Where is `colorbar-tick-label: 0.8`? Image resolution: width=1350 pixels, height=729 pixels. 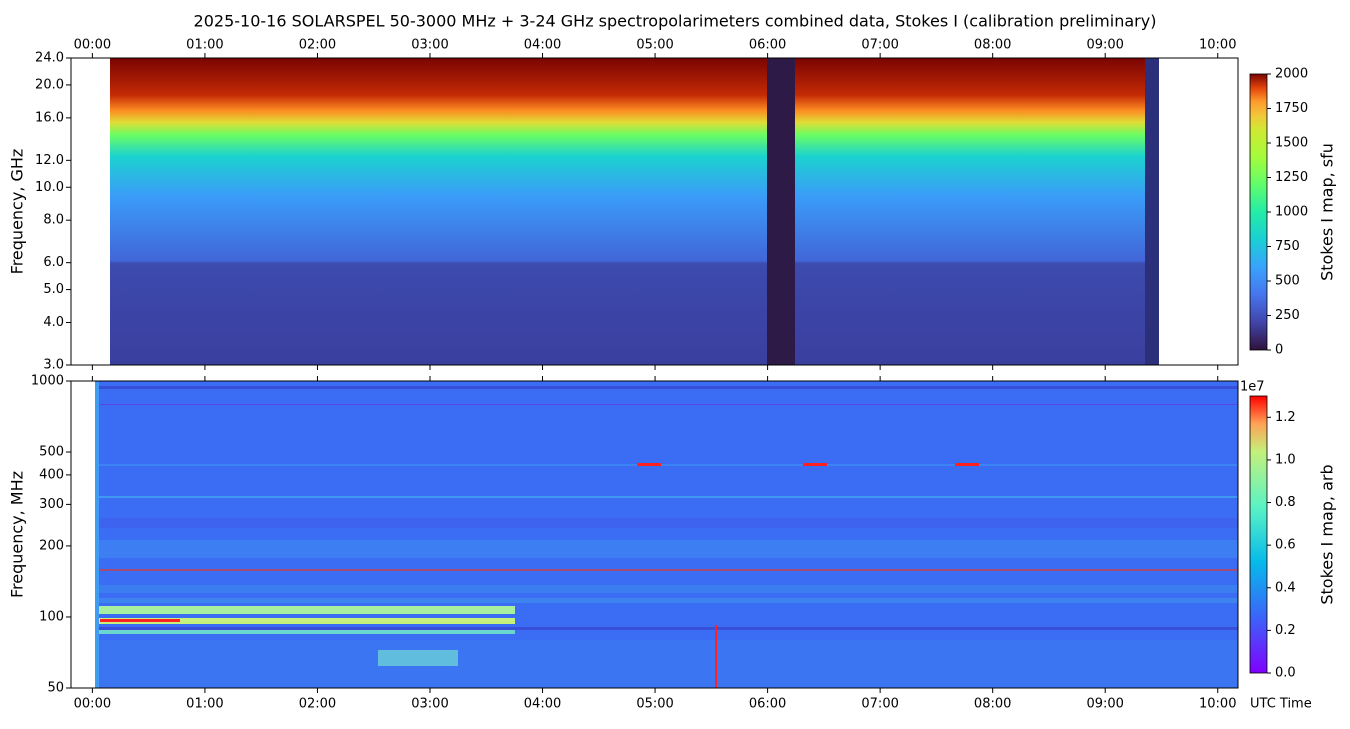
colorbar-tick-label: 0.8 is located at coordinates (1285, 502).